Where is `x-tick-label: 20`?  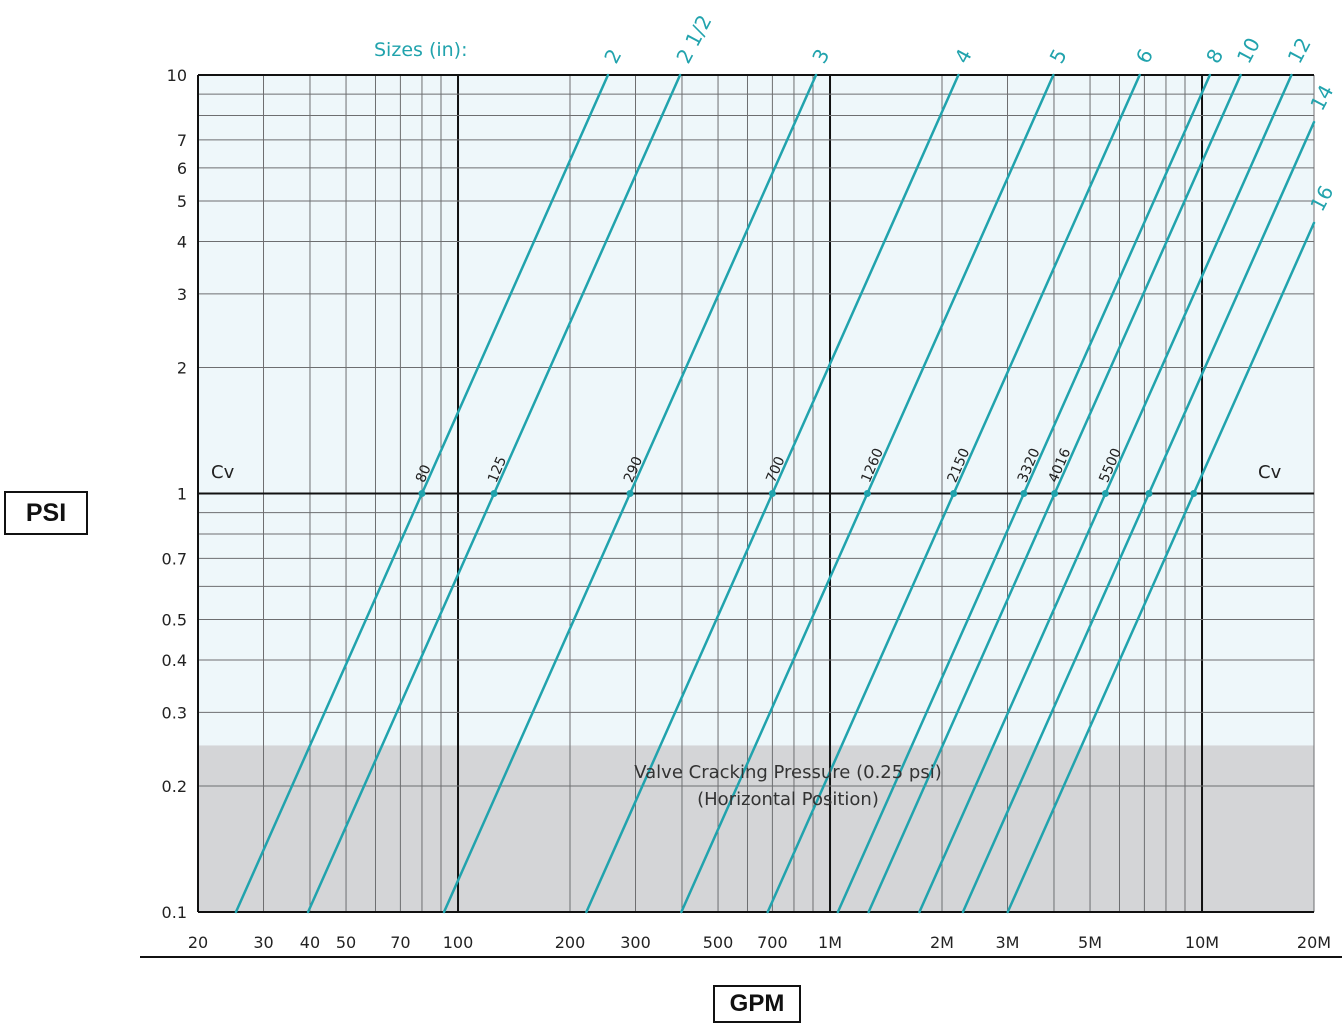
x-tick-label: 20 is located at coordinates (198, 942).